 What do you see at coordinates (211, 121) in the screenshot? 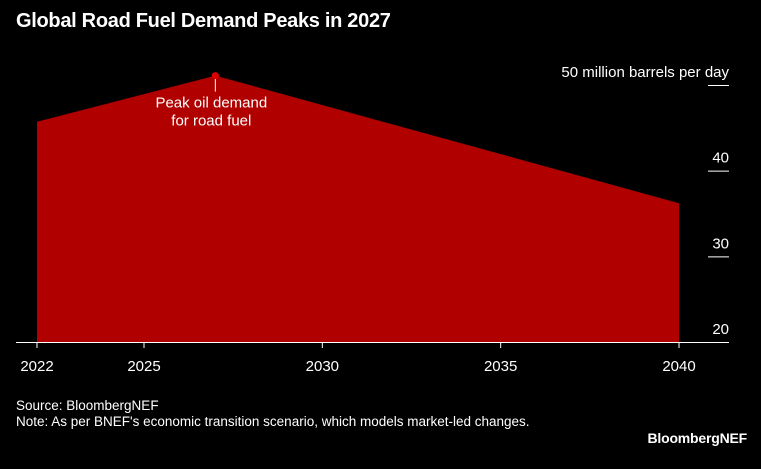
I see `annotation-label: for road fuel` at bounding box center [211, 121].